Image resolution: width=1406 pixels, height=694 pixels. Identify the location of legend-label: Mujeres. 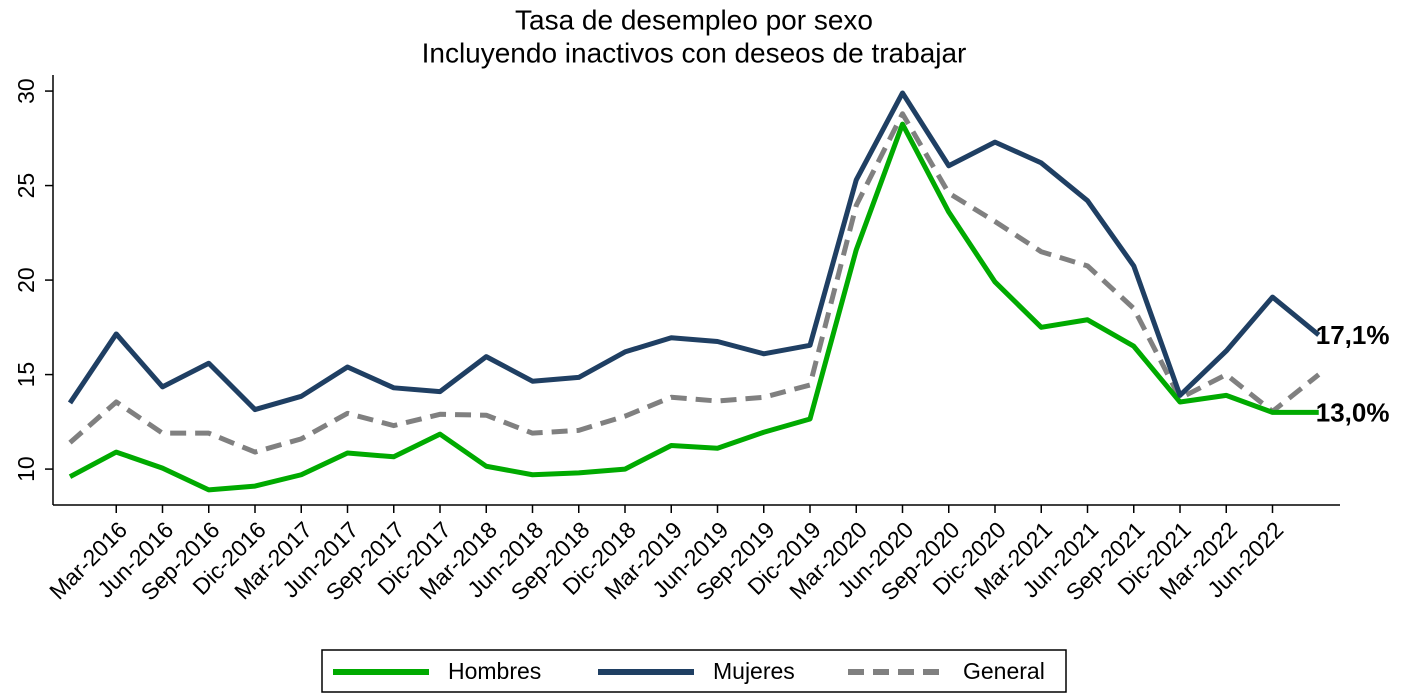
(754, 671).